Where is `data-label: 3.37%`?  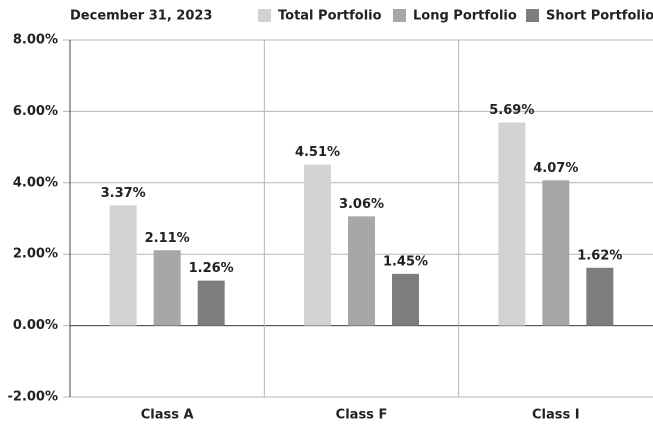
data-label: 3.37% is located at coordinates (123, 193).